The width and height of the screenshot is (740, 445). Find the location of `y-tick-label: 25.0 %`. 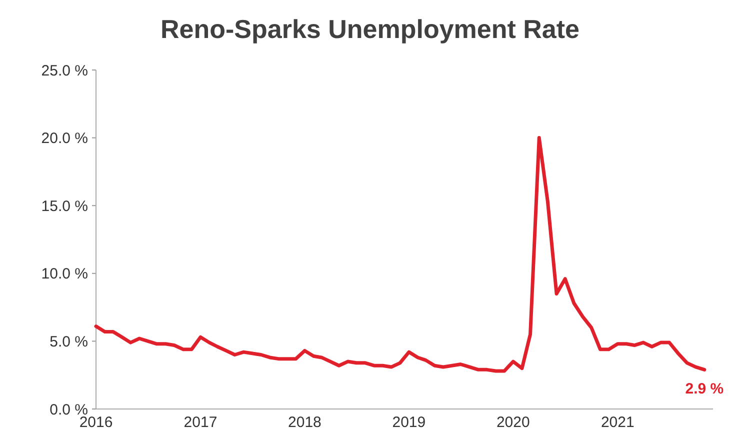

y-tick-label: 25.0 % is located at coordinates (64, 71).